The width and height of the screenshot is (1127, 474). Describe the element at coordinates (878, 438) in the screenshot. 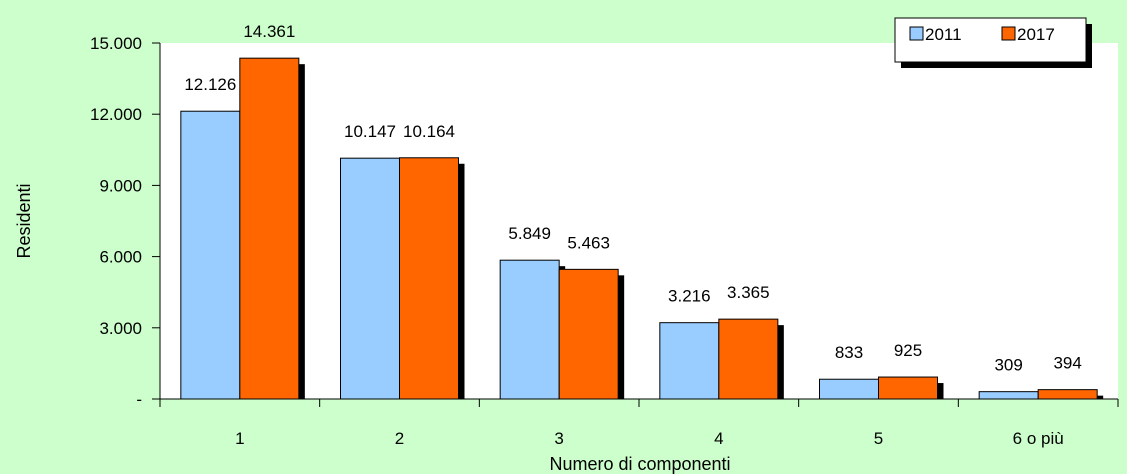

I see `x-tick-label-5: 5` at that location.